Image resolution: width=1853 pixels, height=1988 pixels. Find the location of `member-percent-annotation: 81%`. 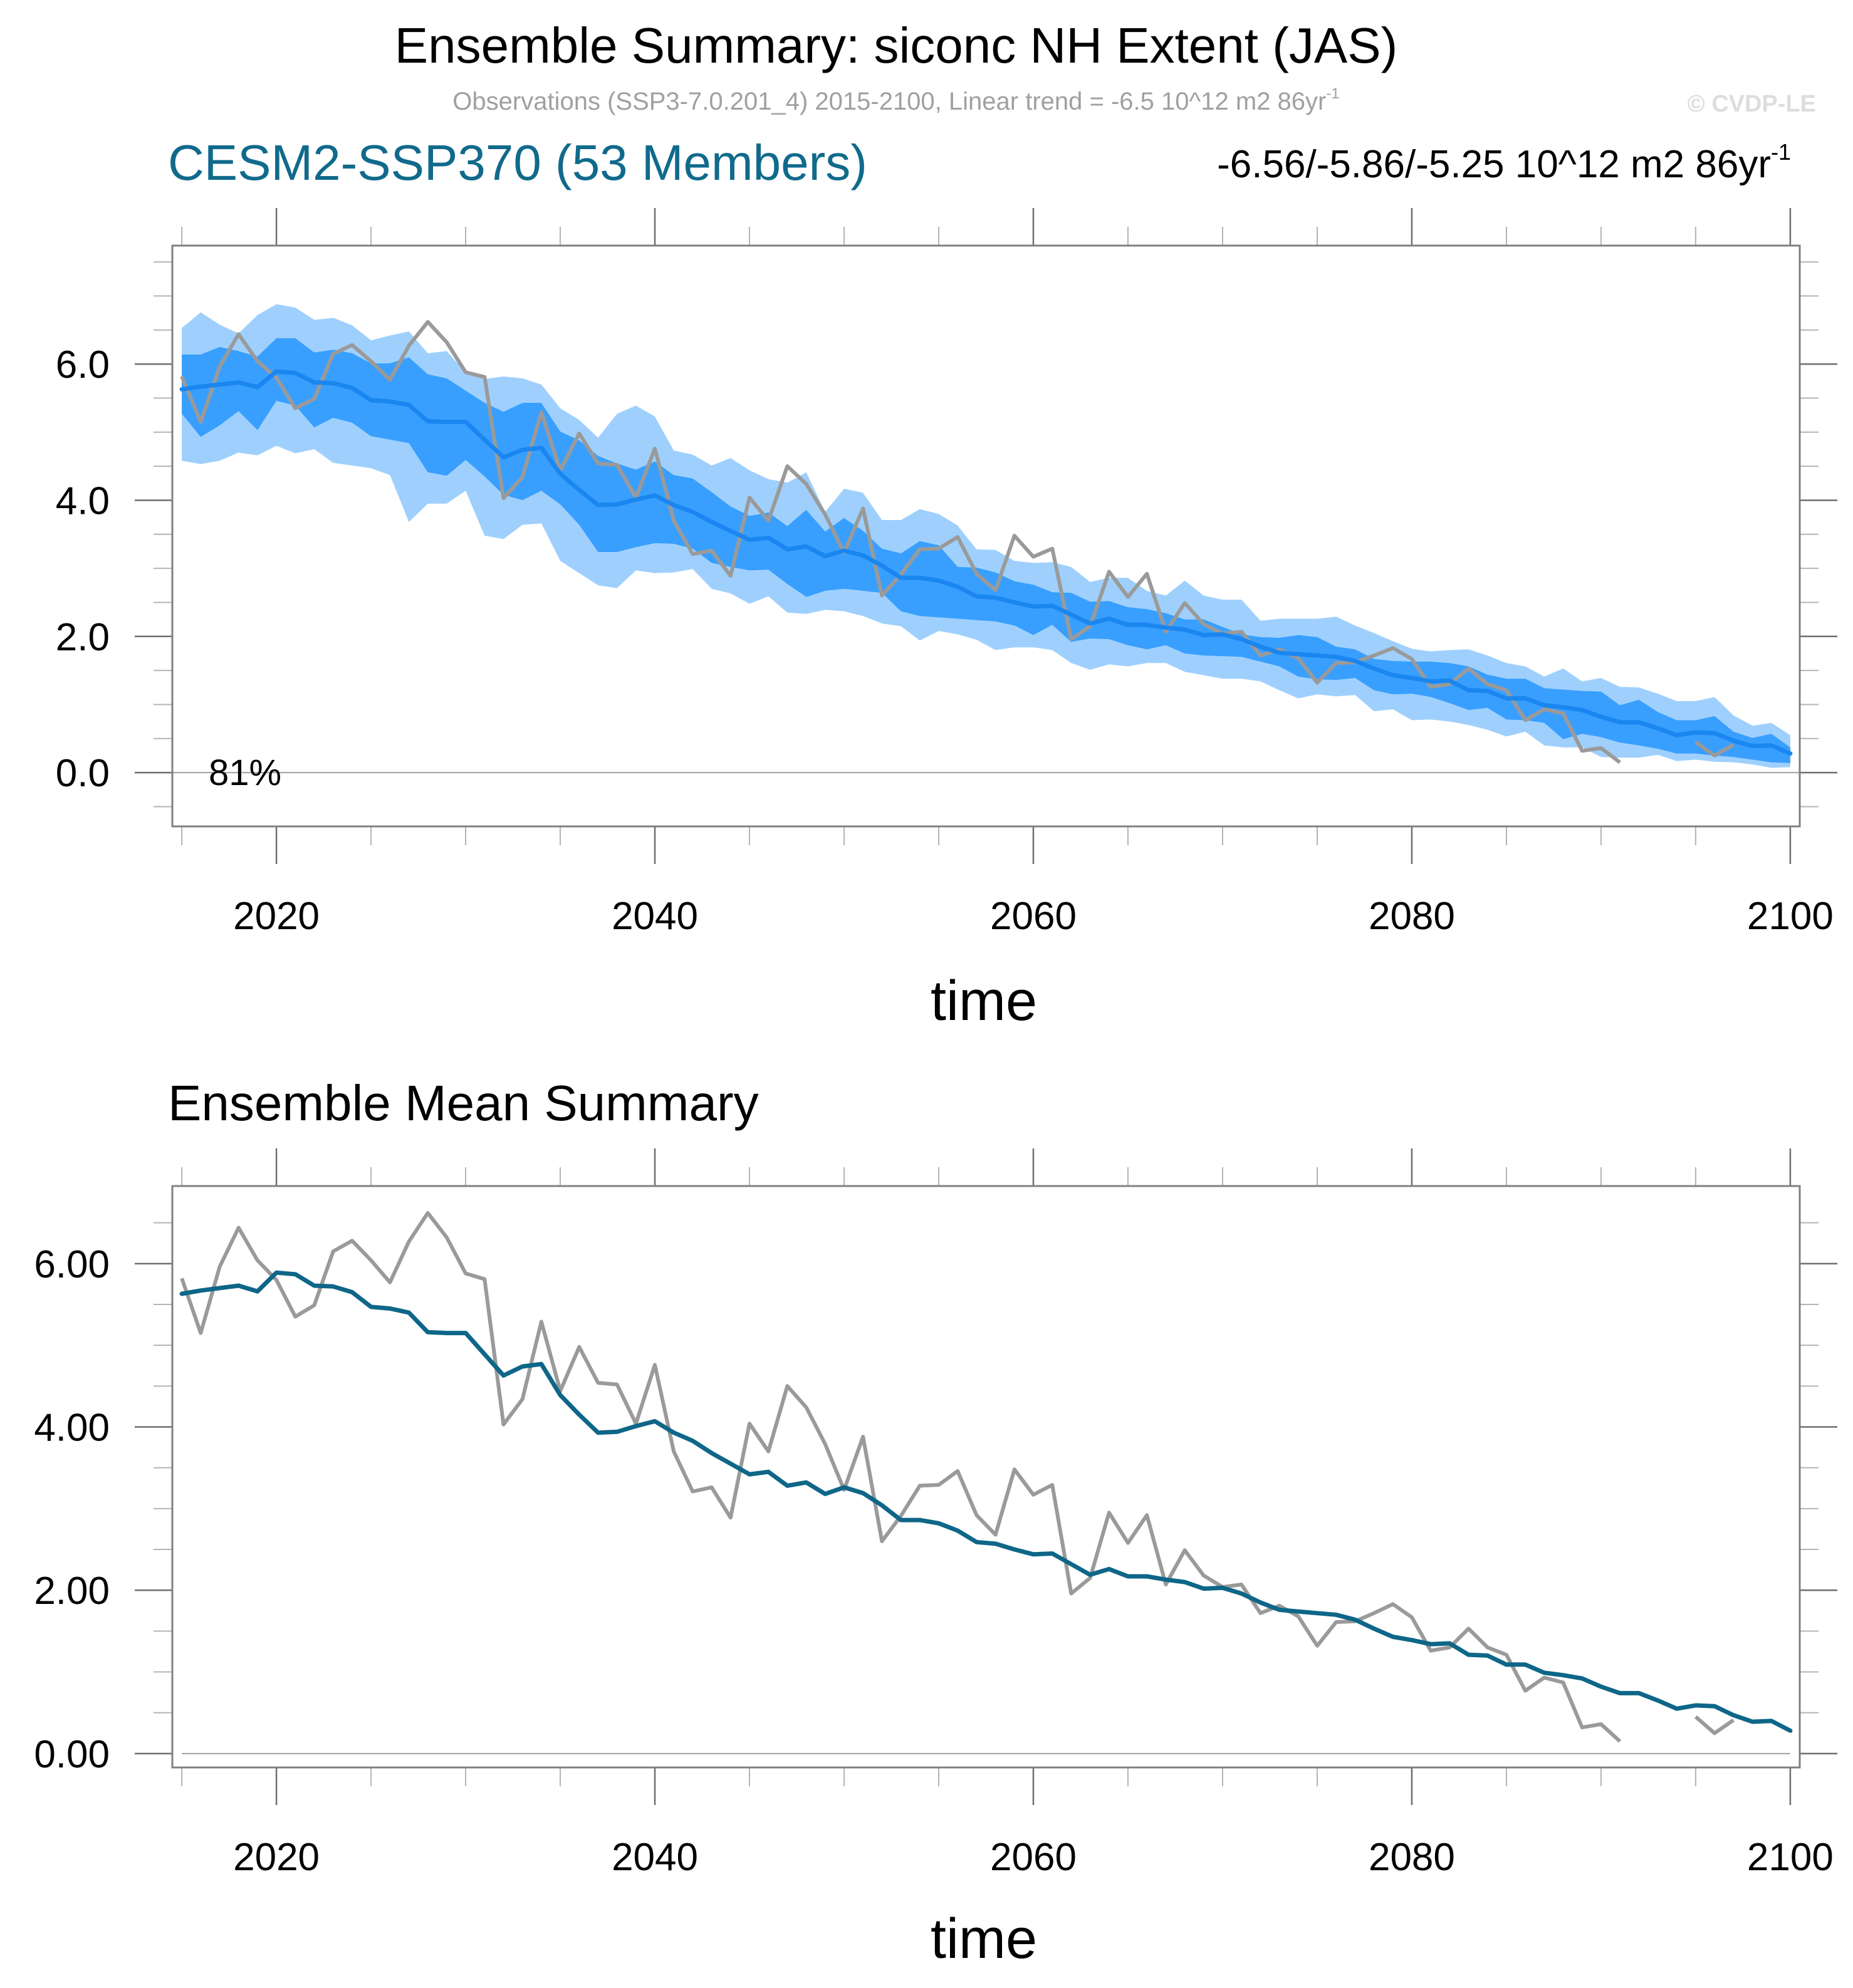

member-percent-annotation: 81% is located at coordinates (245, 773).